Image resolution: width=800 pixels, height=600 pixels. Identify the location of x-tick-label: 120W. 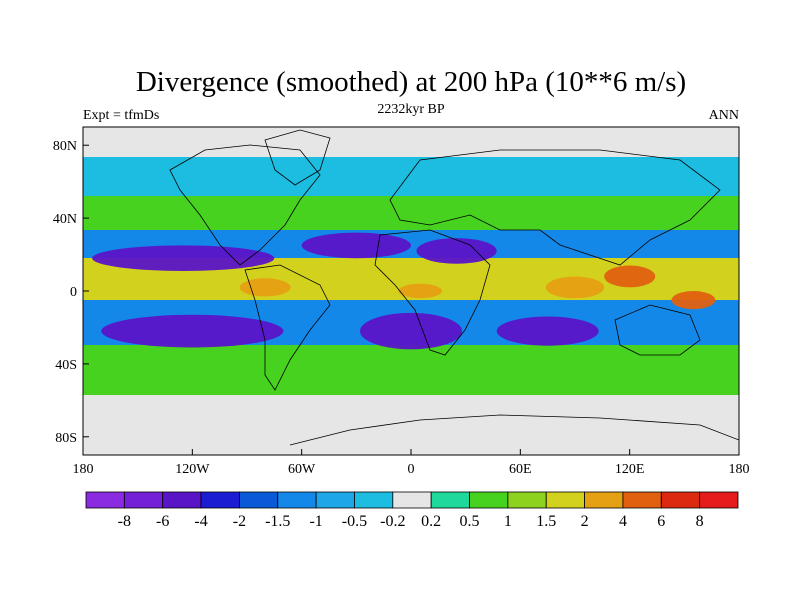
(192, 469).